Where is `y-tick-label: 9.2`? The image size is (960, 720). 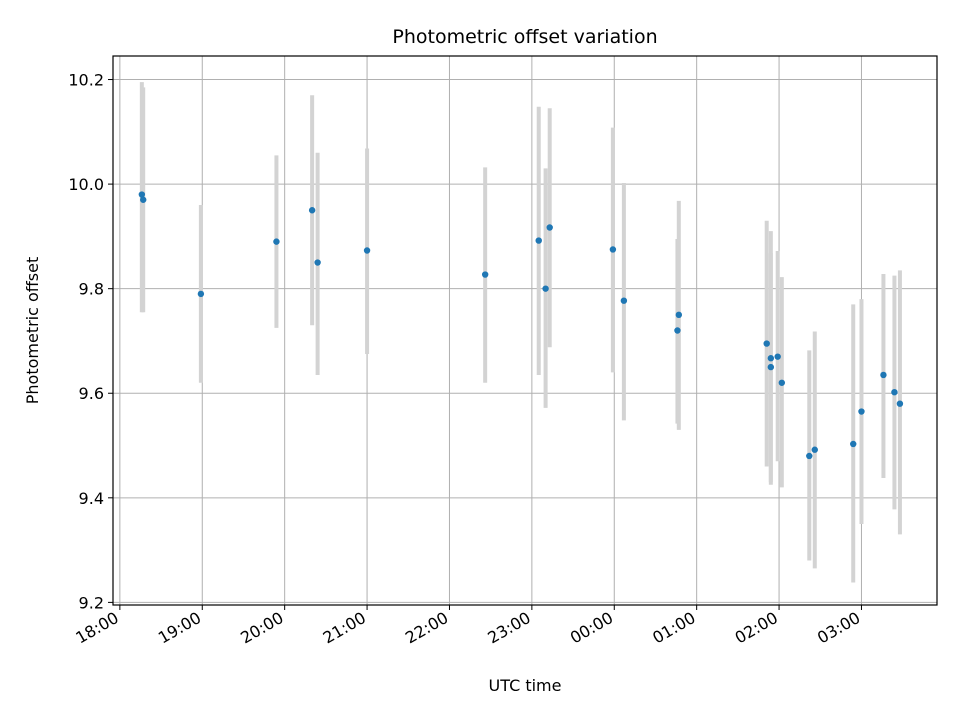
y-tick-label: 9.2 is located at coordinates (91, 602).